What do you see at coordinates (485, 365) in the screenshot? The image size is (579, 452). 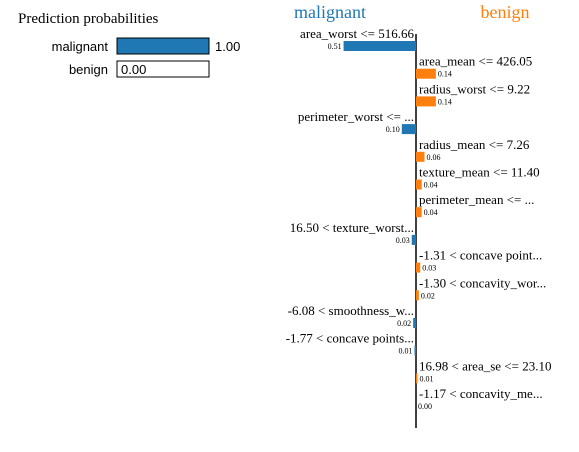 I see `feature-label-12: 16.98 < area_se <= 23.10` at bounding box center [485, 365].